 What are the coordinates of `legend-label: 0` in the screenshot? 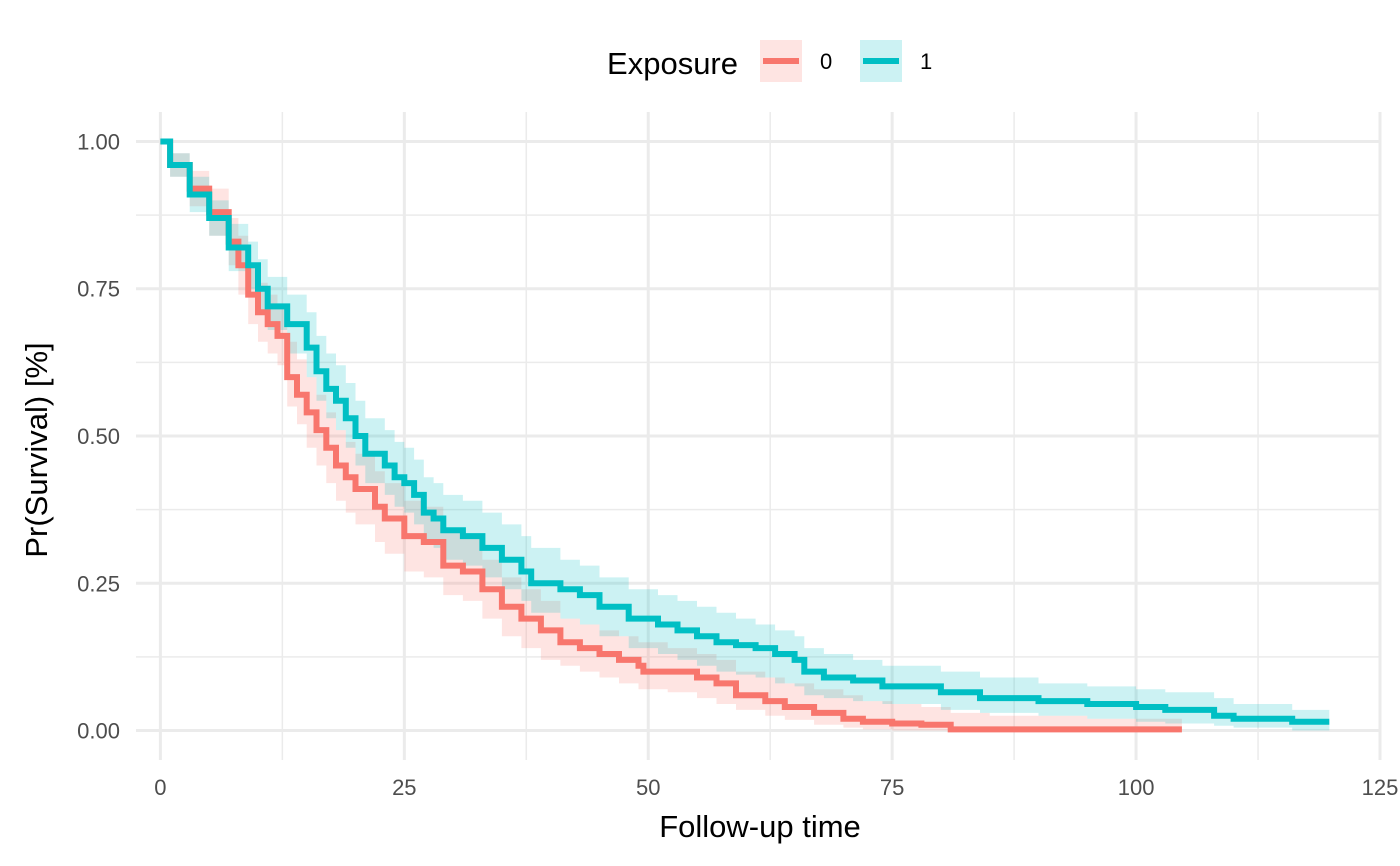 It's located at (826, 61).